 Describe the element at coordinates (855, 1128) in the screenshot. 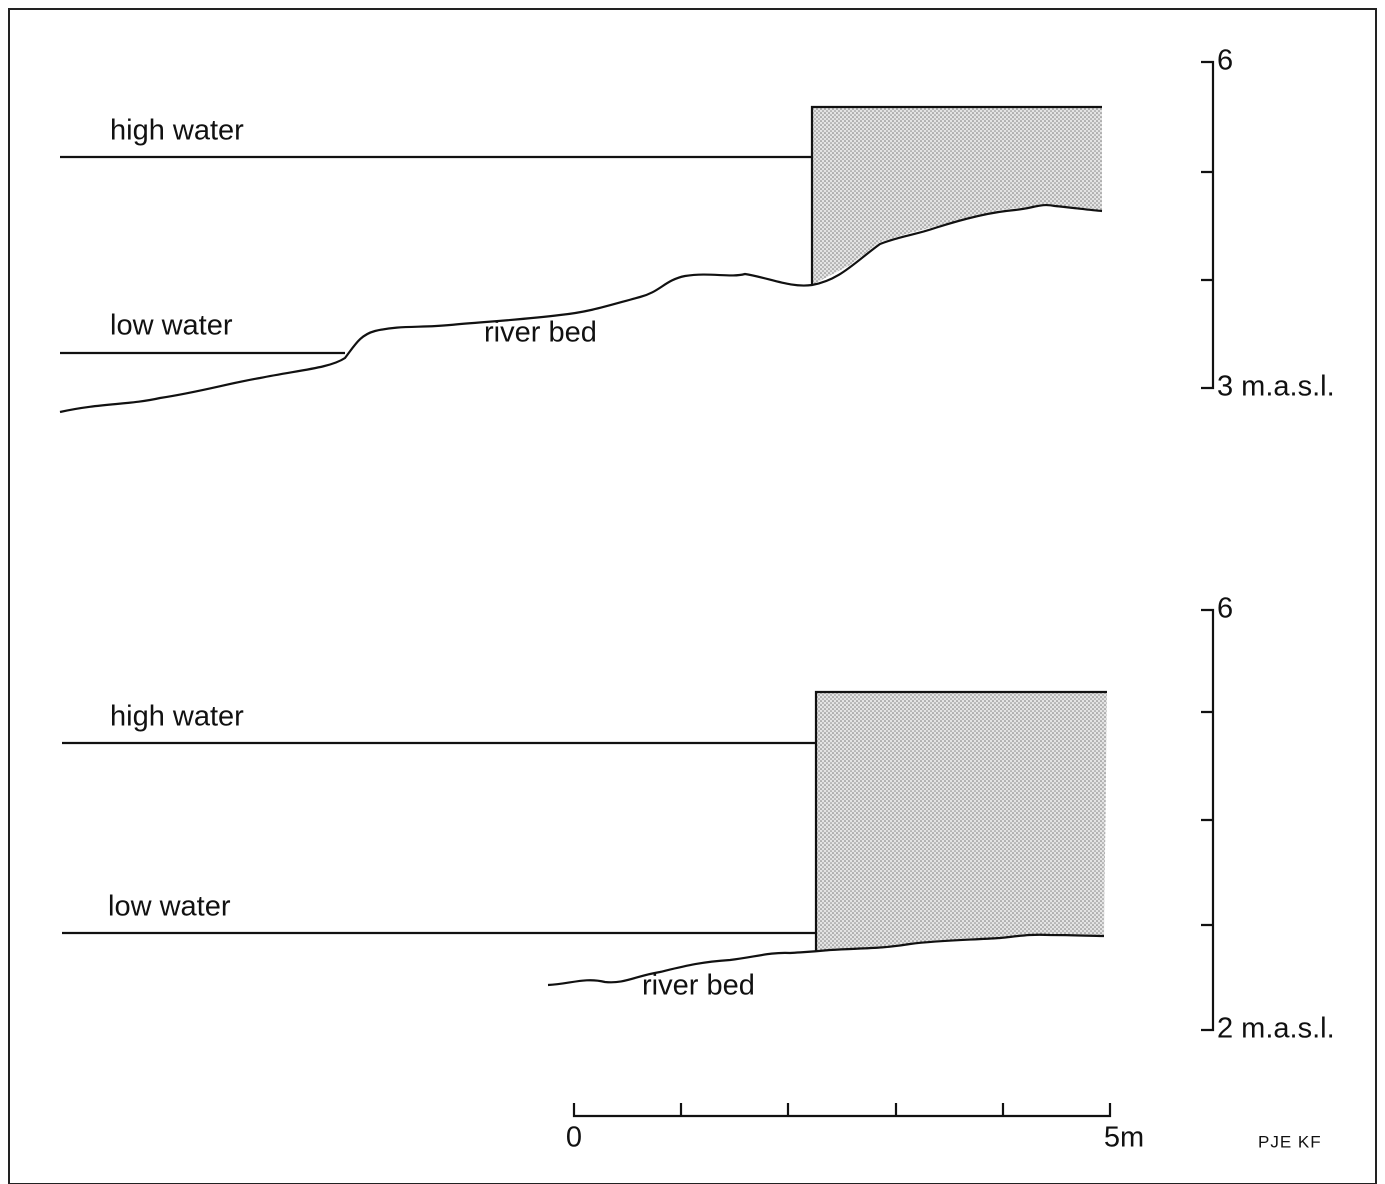

I see `scale-bar: 0 5m` at that location.